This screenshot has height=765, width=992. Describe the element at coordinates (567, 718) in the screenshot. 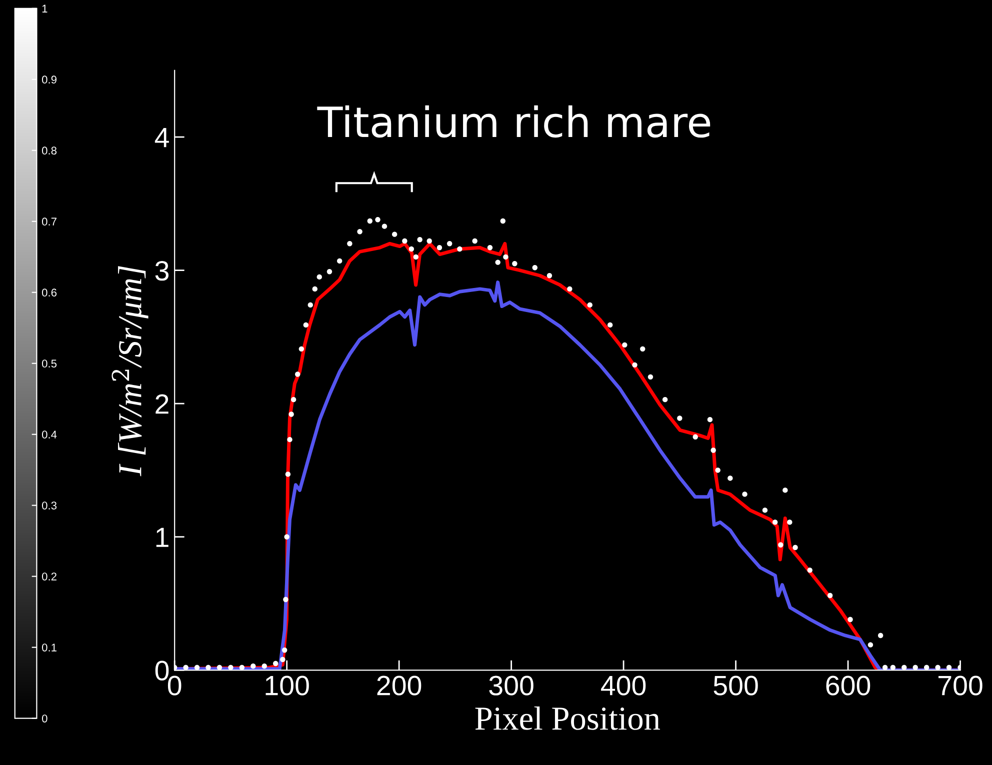

I see `x-axis-title: Pixel Position` at that location.